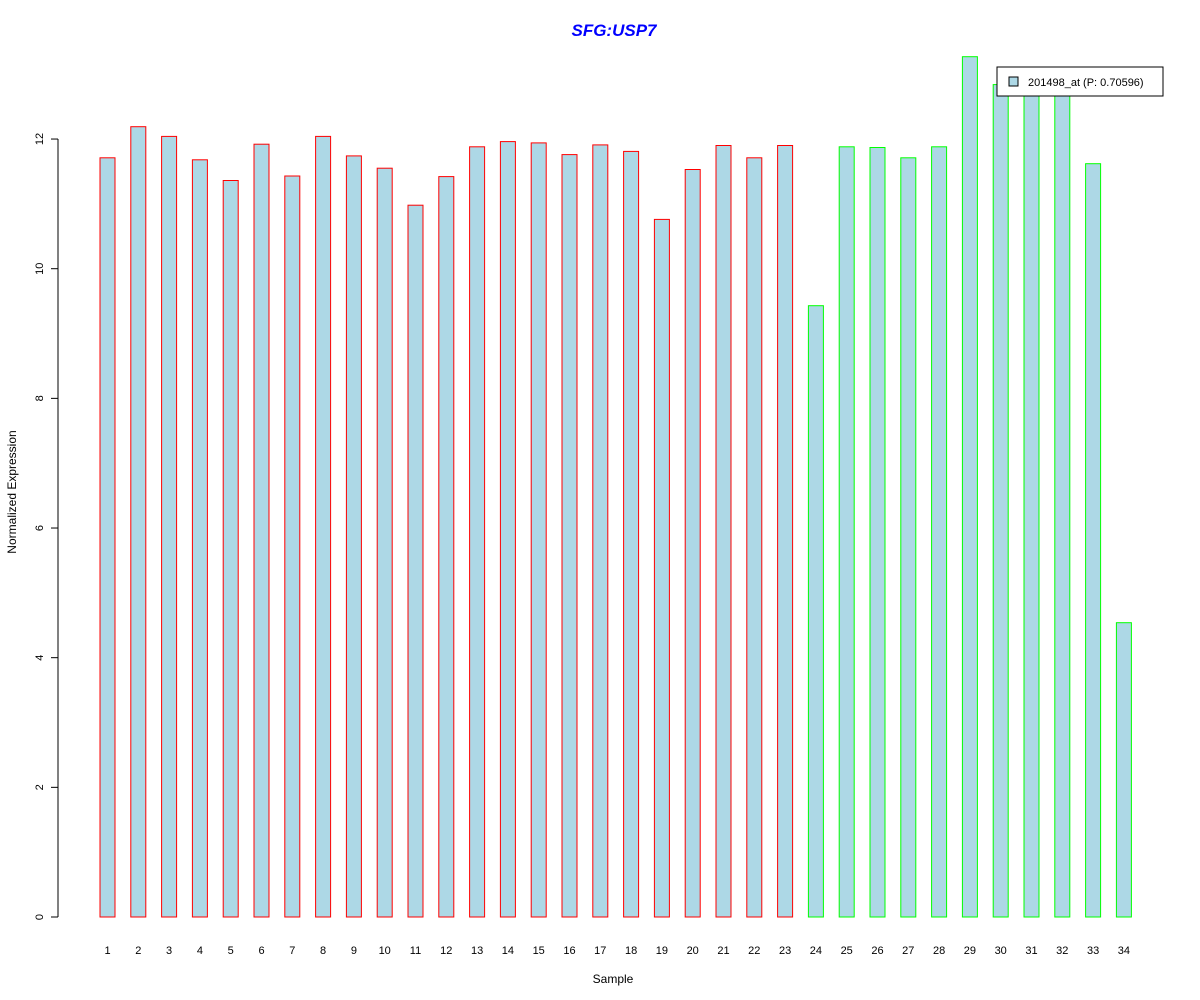 The height and width of the screenshot is (1000, 1200). What do you see at coordinates (12, 491) in the screenshot?
I see `y-axis-label: Normalized Expression` at bounding box center [12, 491].